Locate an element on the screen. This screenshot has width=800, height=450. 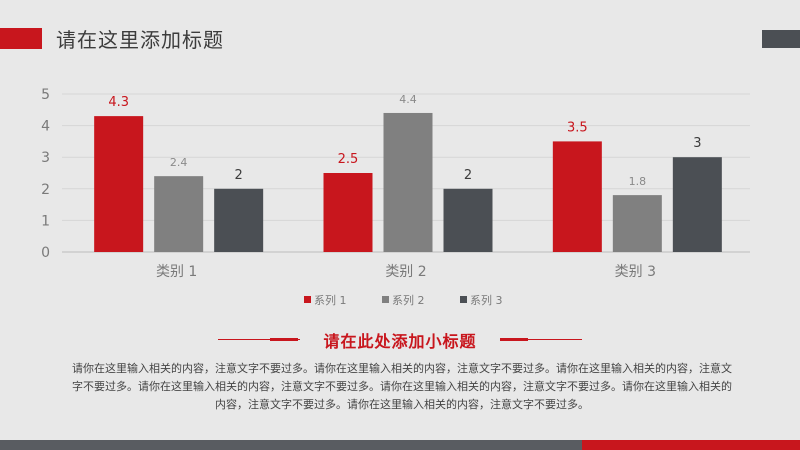
subtitle-left-dash is located at coordinates (284, 339).